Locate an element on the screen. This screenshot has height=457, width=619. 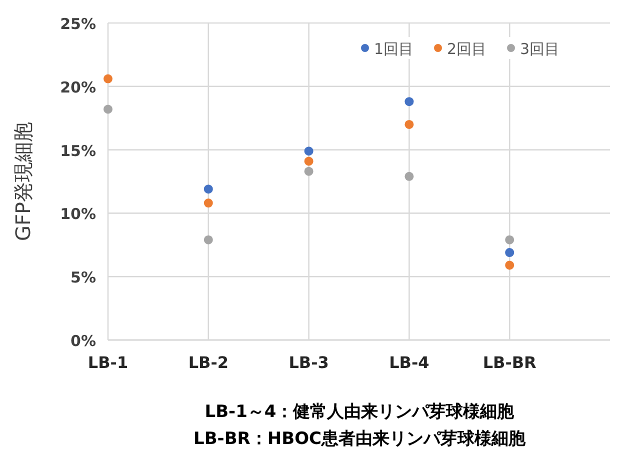
x-tick-label: LB-3 is located at coordinates (308, 362).